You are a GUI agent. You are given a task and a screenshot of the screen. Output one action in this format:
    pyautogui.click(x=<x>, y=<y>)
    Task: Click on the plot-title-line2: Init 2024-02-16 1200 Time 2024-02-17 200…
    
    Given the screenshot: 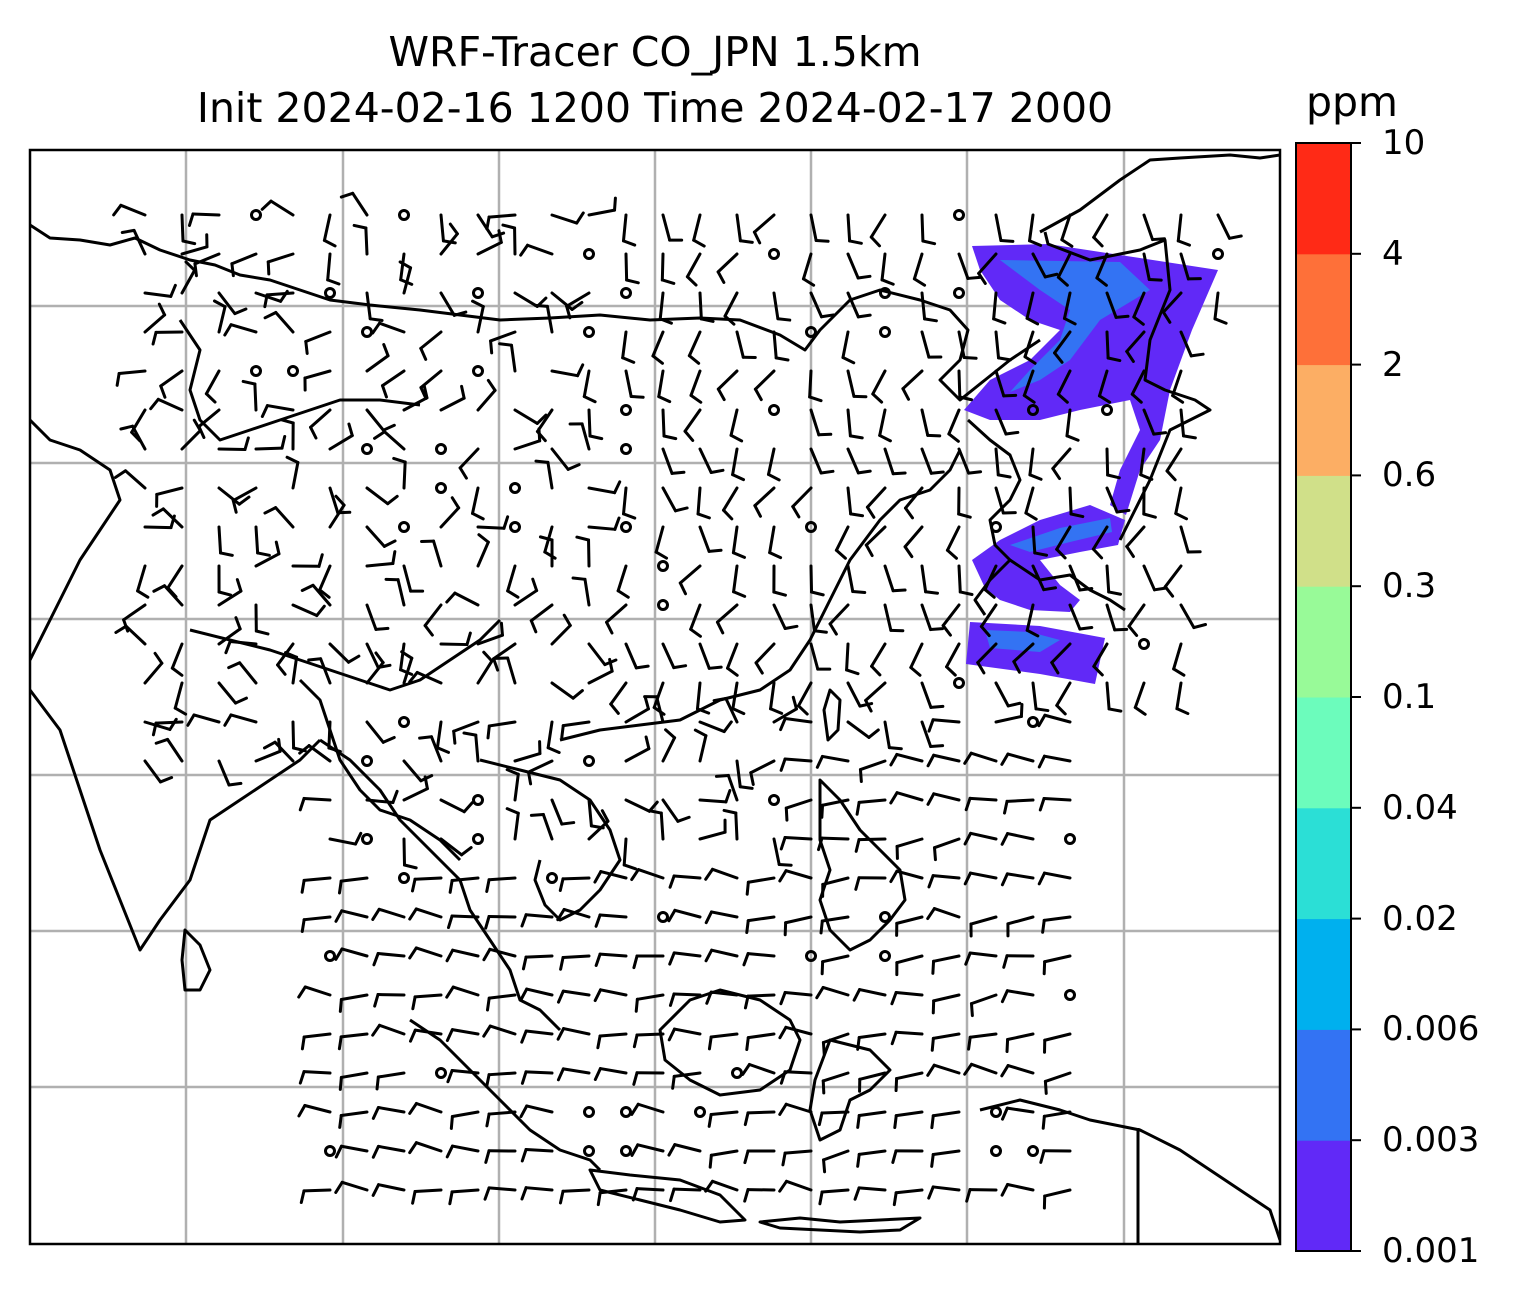 What is the action you would take?
    pyautogui.click(x=655, y=108)
    